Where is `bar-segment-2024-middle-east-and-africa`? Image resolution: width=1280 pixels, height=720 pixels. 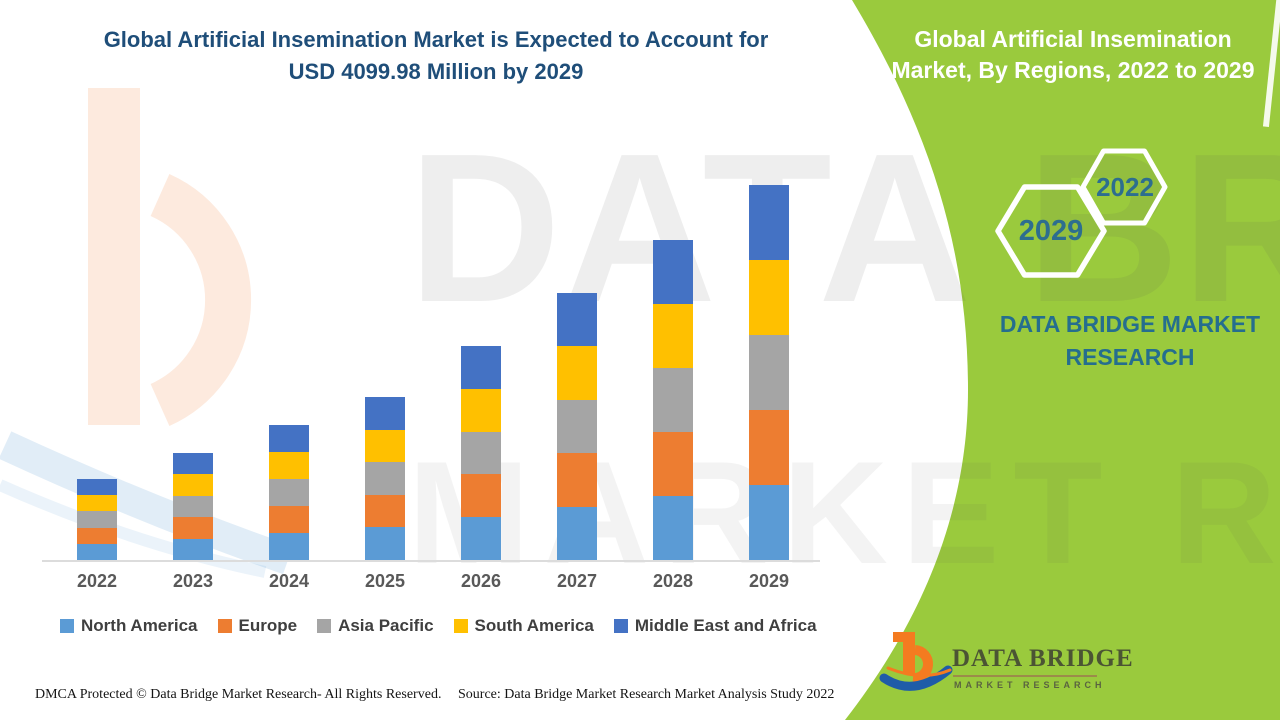 bar-segment-2024-middle-east-and-africa is located at coordinates (289, 438).